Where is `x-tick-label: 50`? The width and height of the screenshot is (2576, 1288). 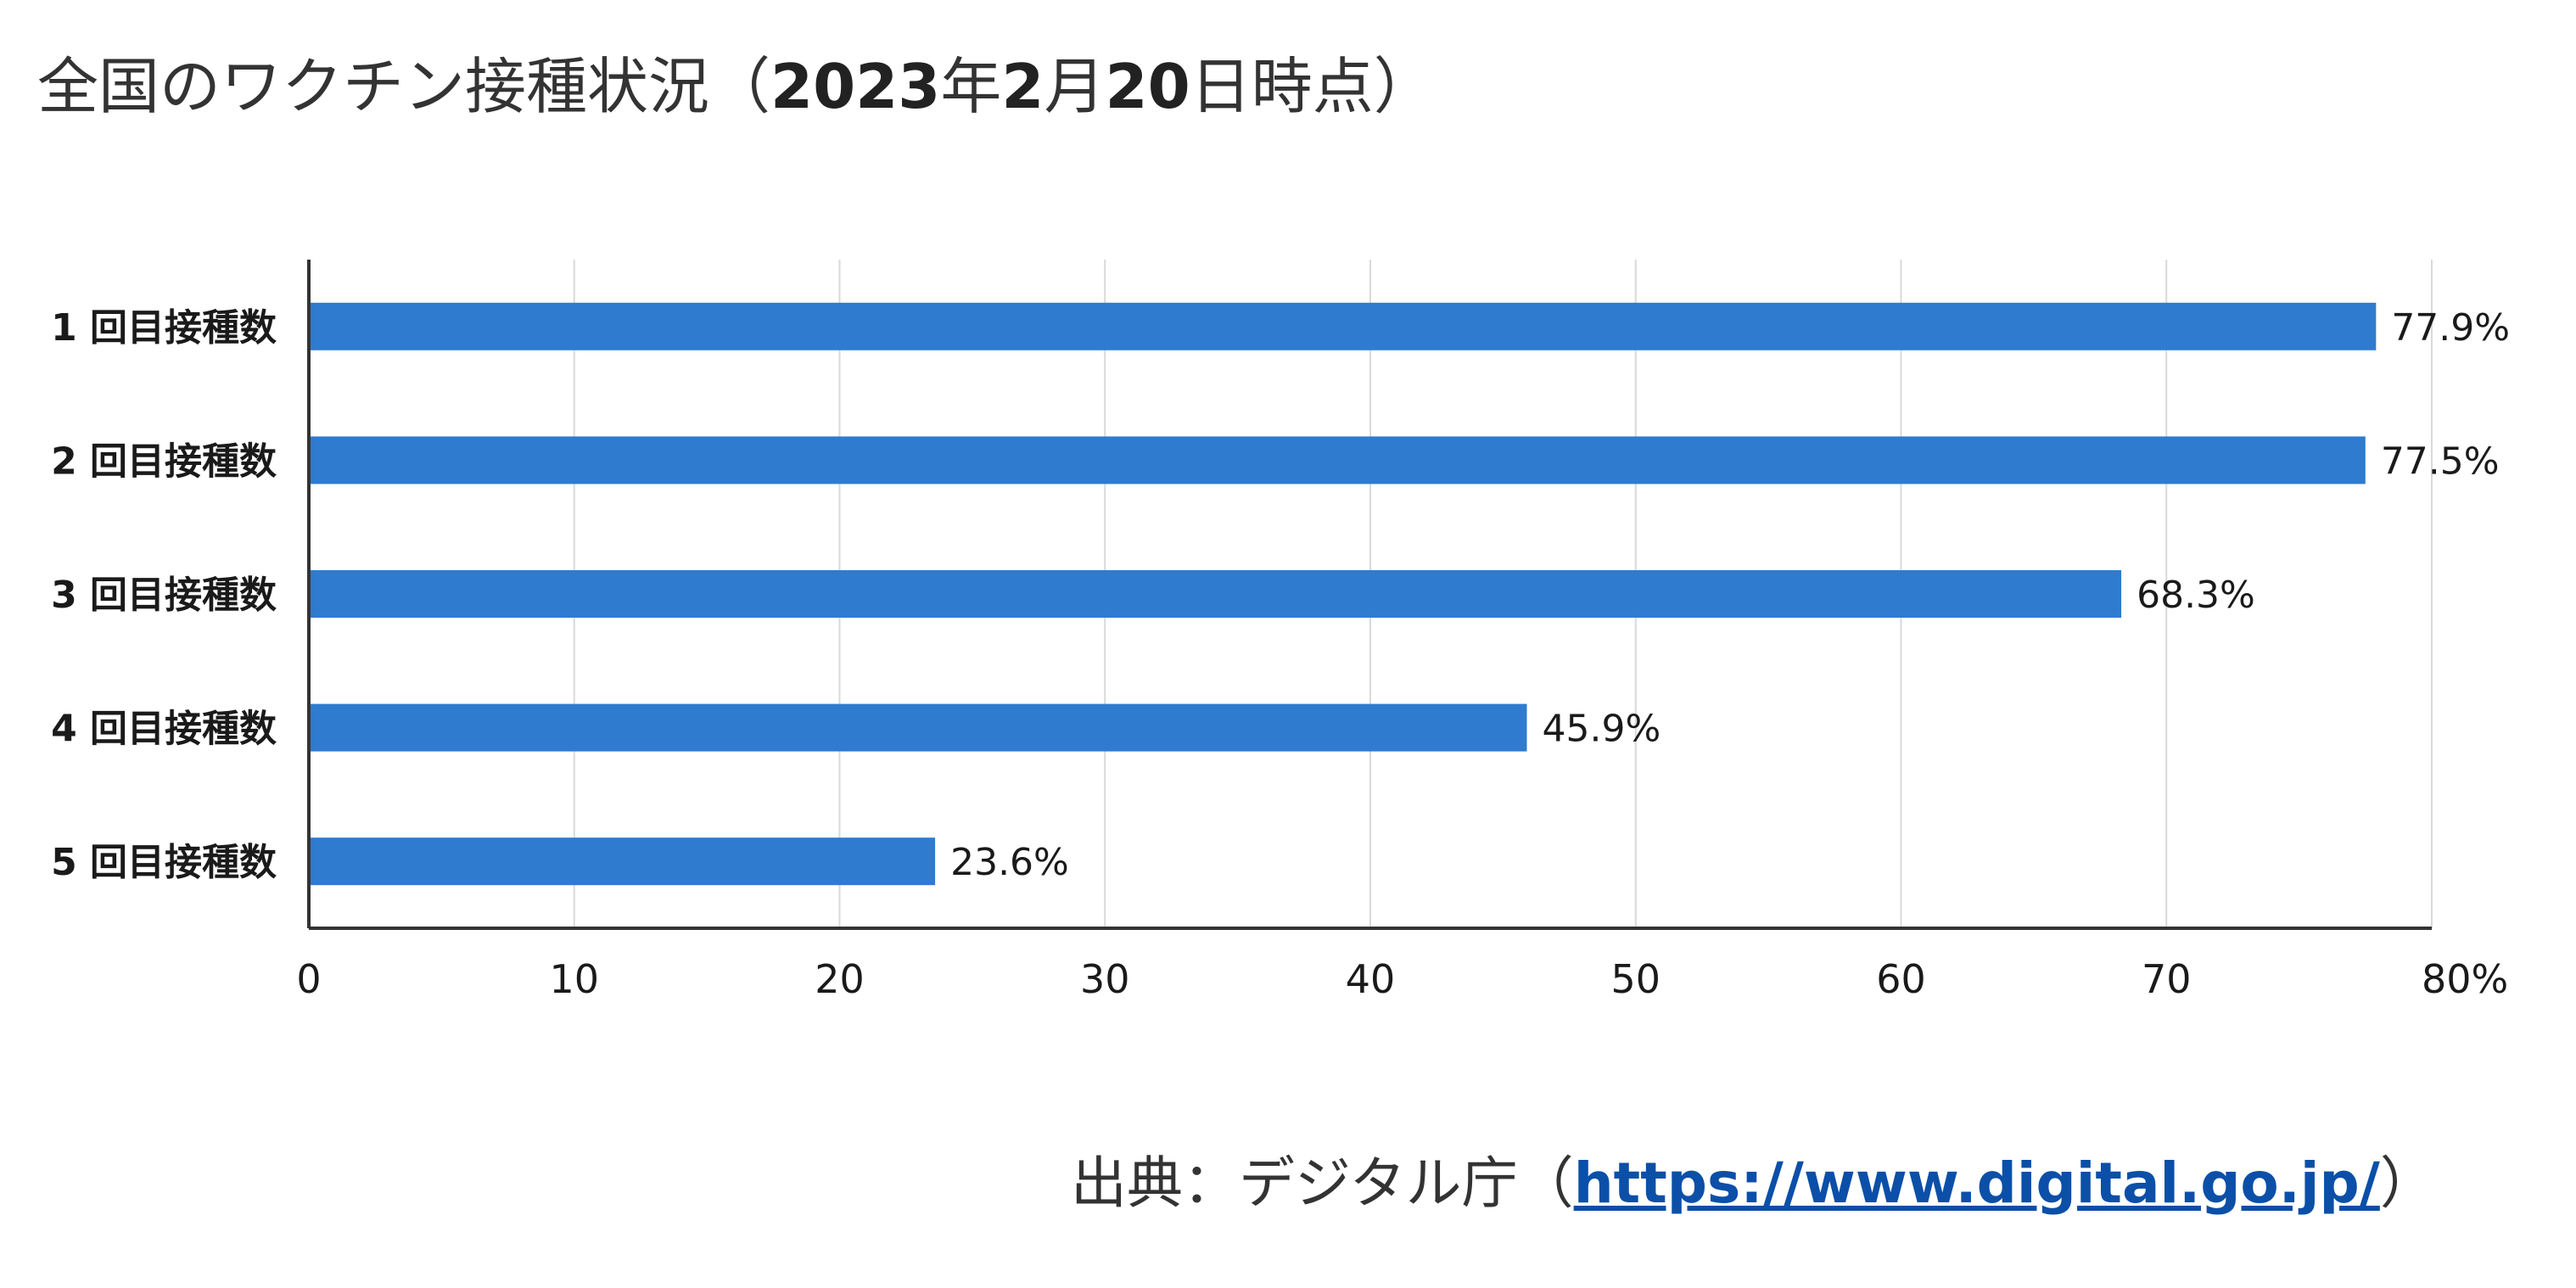 x-tick-label: 50 is located at coordinates (1635, 979).